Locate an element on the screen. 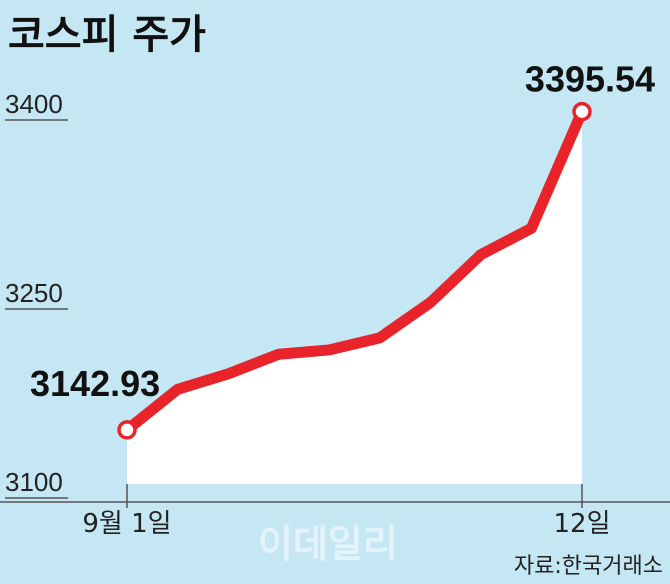  y-tick-label: 3250 is located at coordinates (34, 293).